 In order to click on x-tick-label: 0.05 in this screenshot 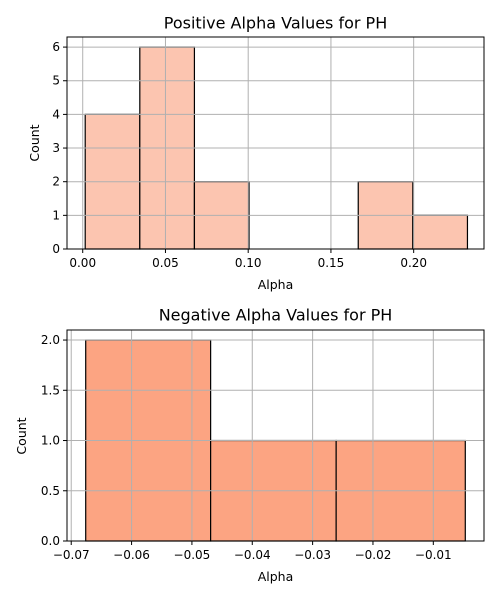, I will do `click(165, 263)`.